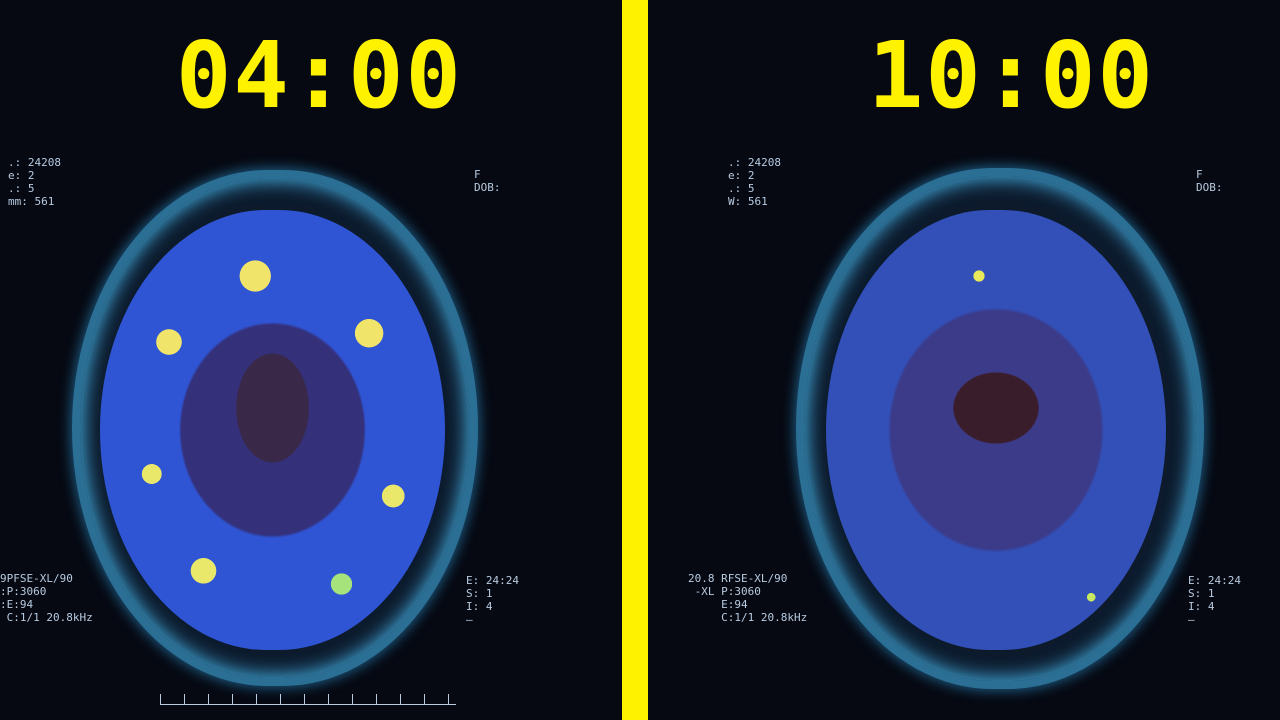 This screenshot has width=1280, height=720. Describe the element at coordinates (319, 75) in the screenshot. I see `time-label: 04:00` at that location.